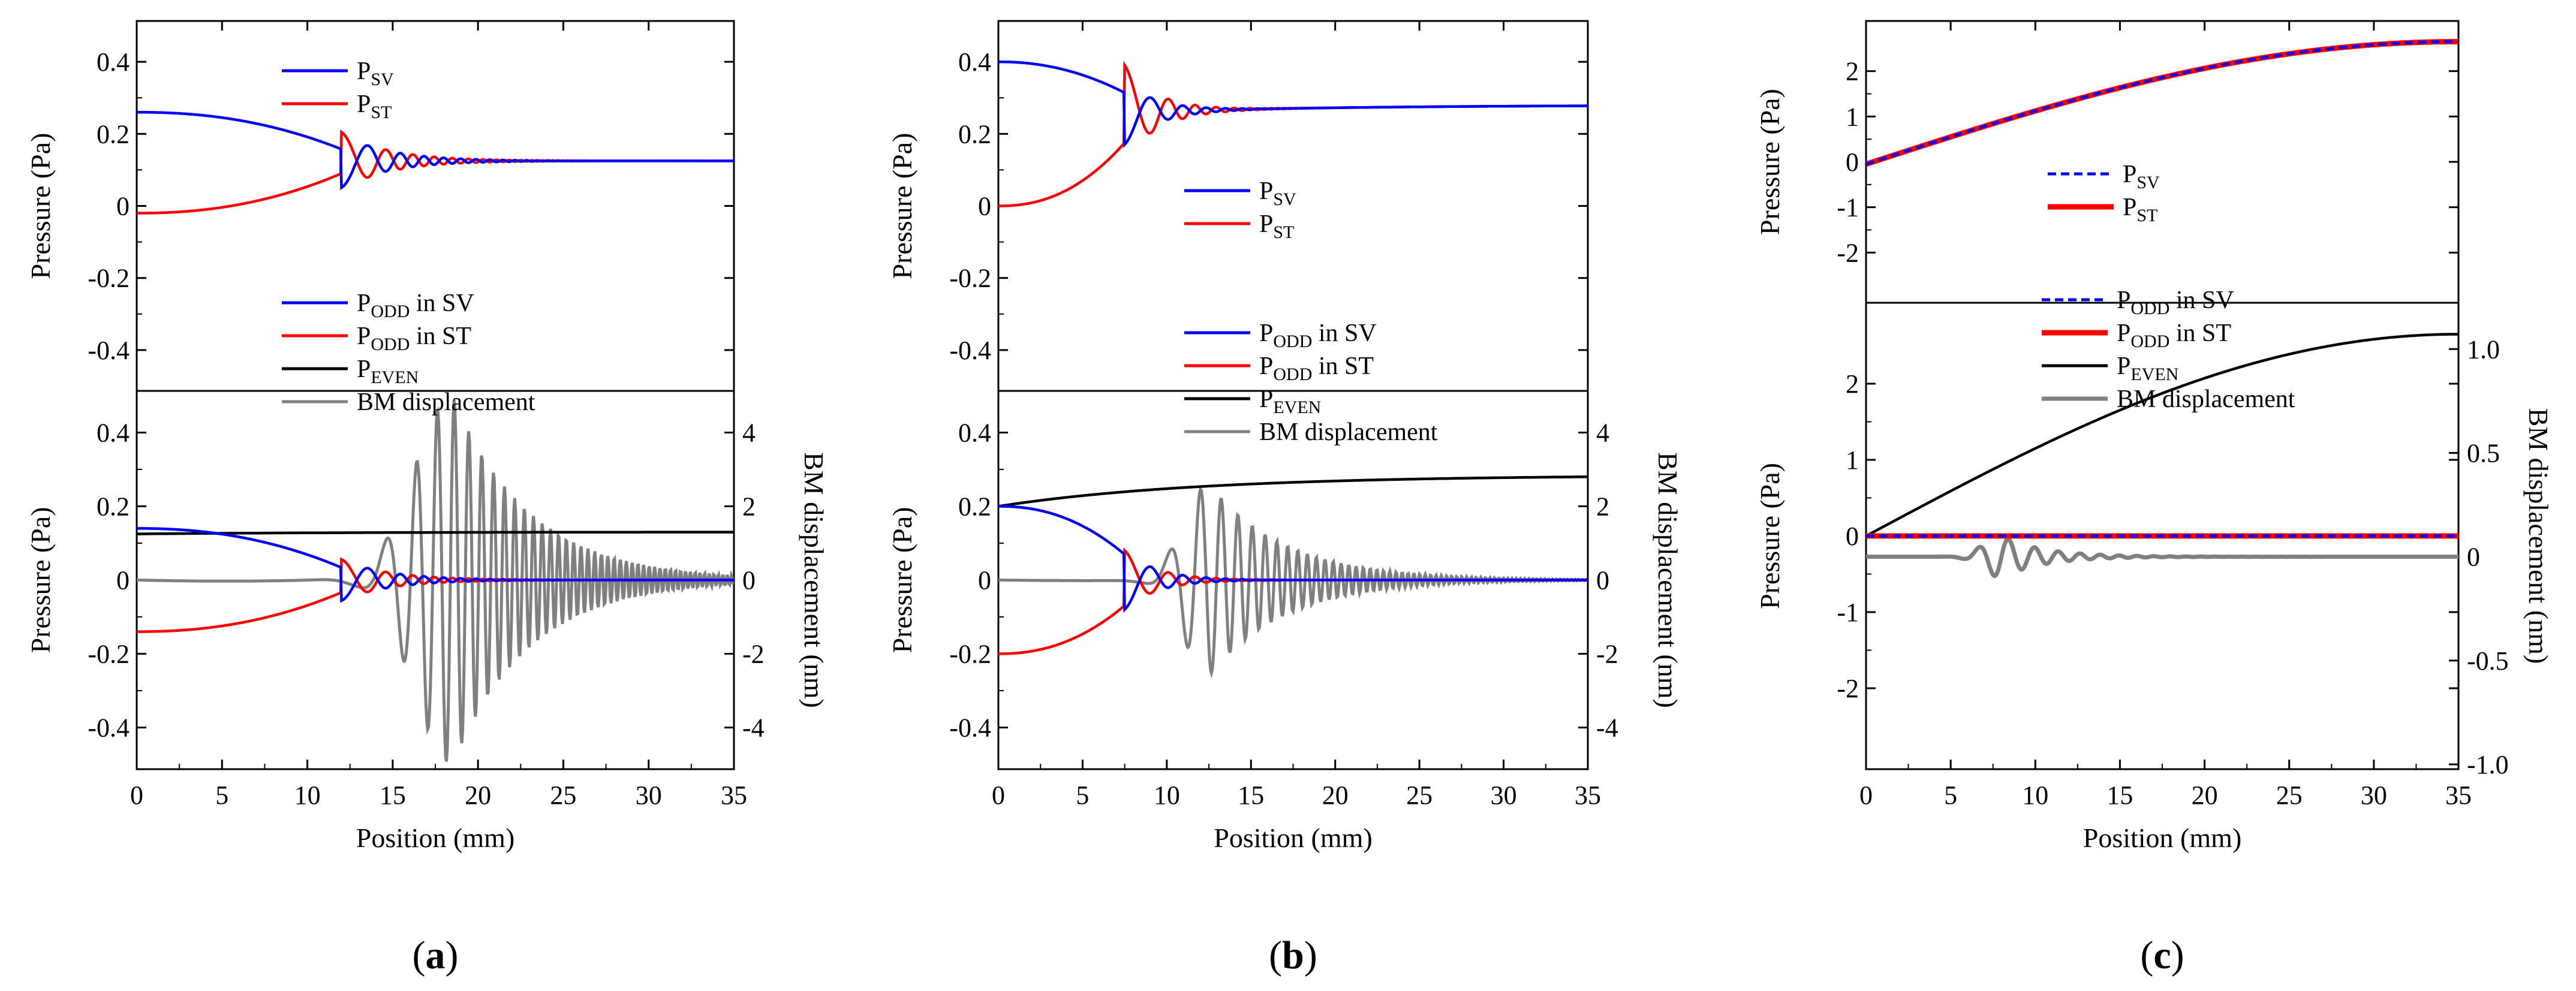 The width and height of the screenshot is (2576, 991). What do you see at coordinates (1277, 193) in the screenshot?
I see `legend-label: PSV` at bounding box center [1277, 193].